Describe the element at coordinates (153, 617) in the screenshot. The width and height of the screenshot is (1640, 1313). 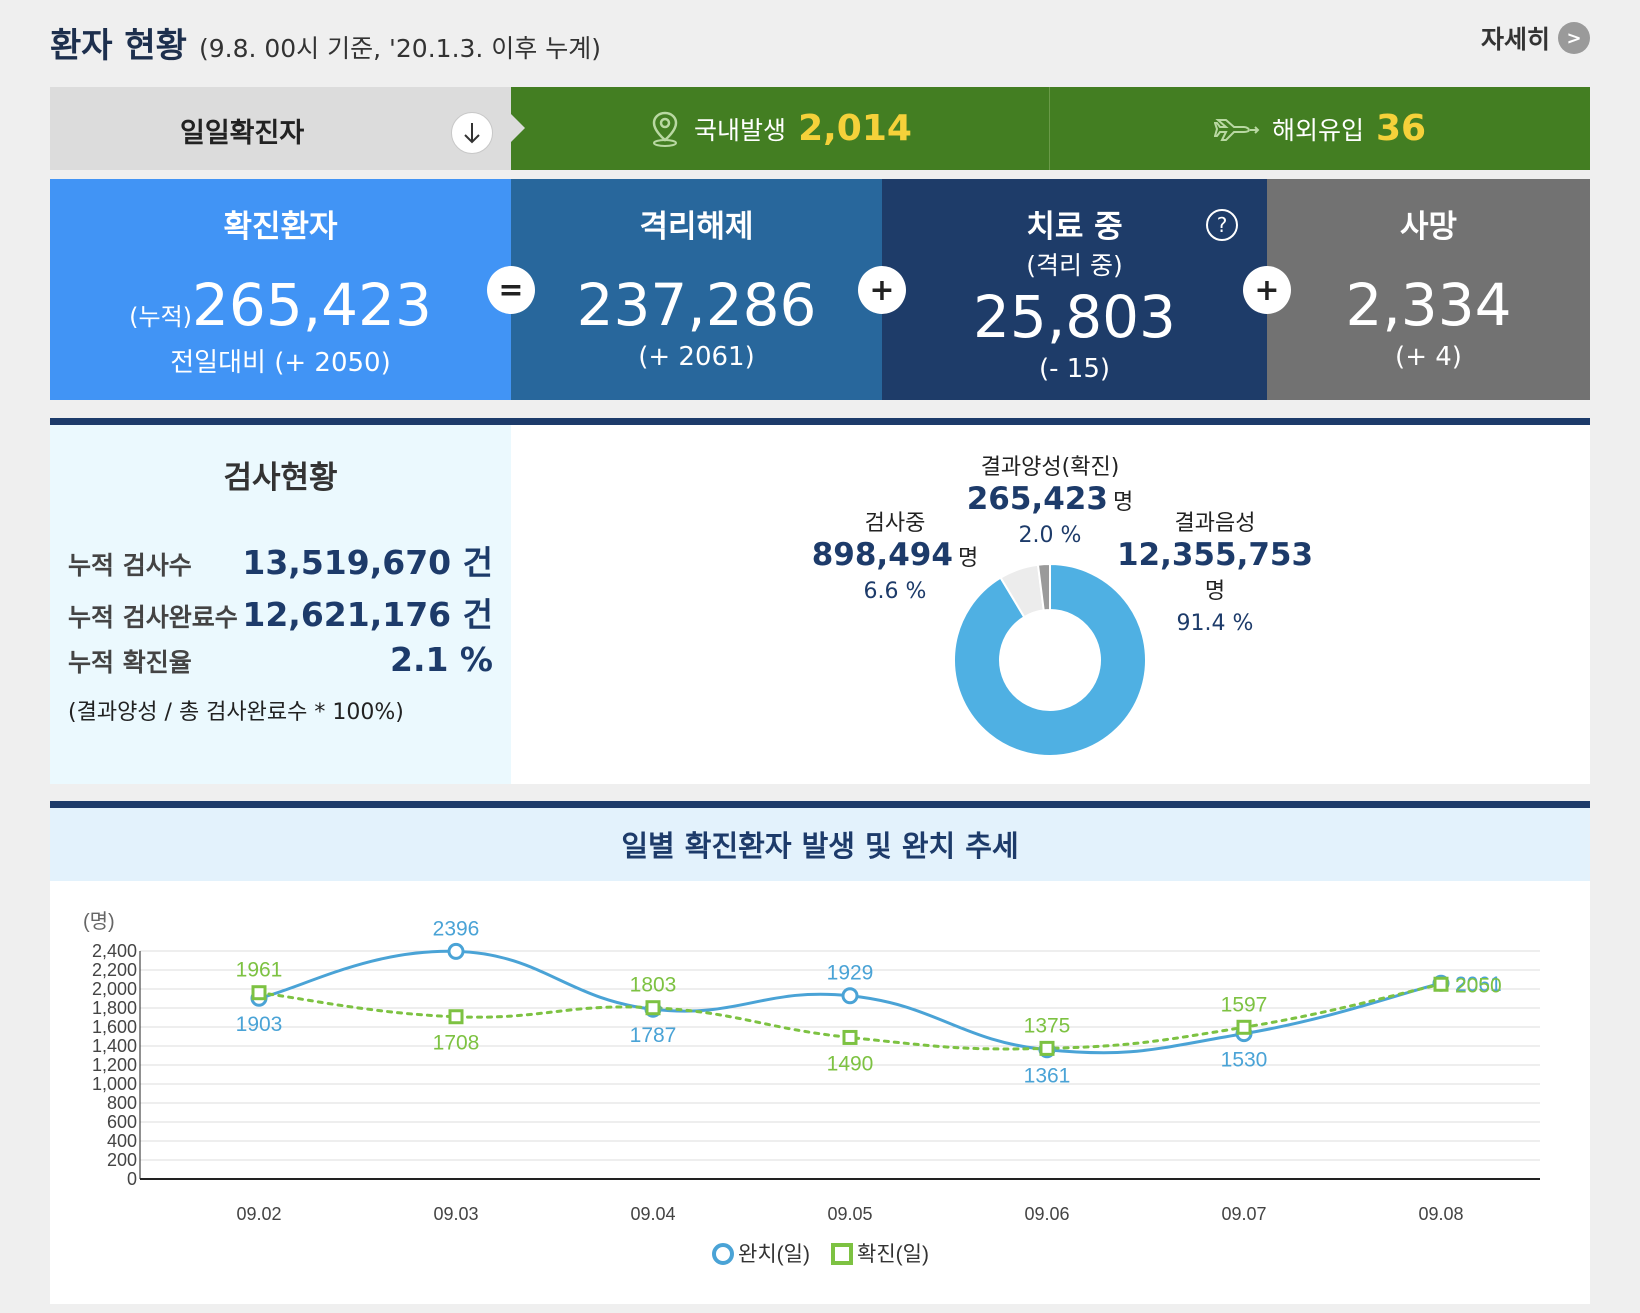
I see `test-row-label: 누적 검사완료수` at that location.